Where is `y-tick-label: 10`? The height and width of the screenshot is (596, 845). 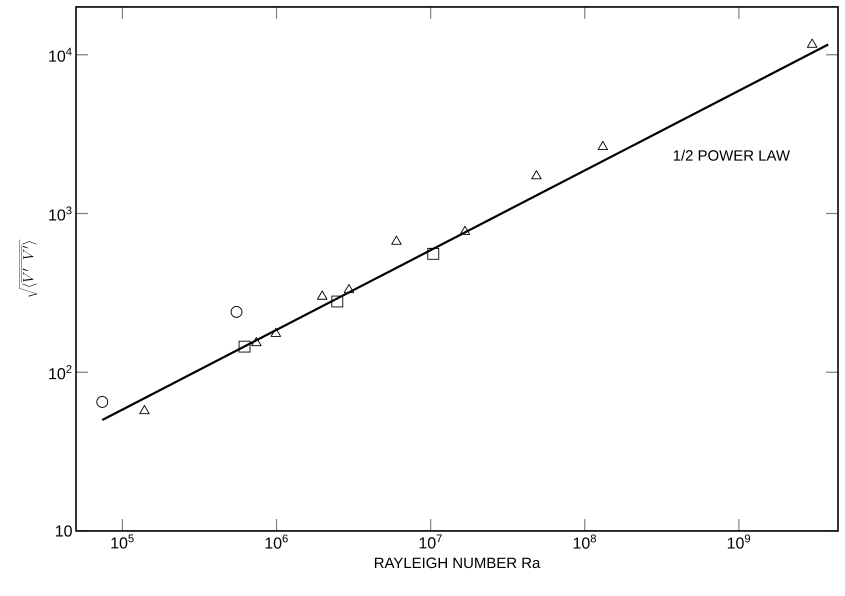
y-tick-label: 10 is located at coordinates (64, 531).